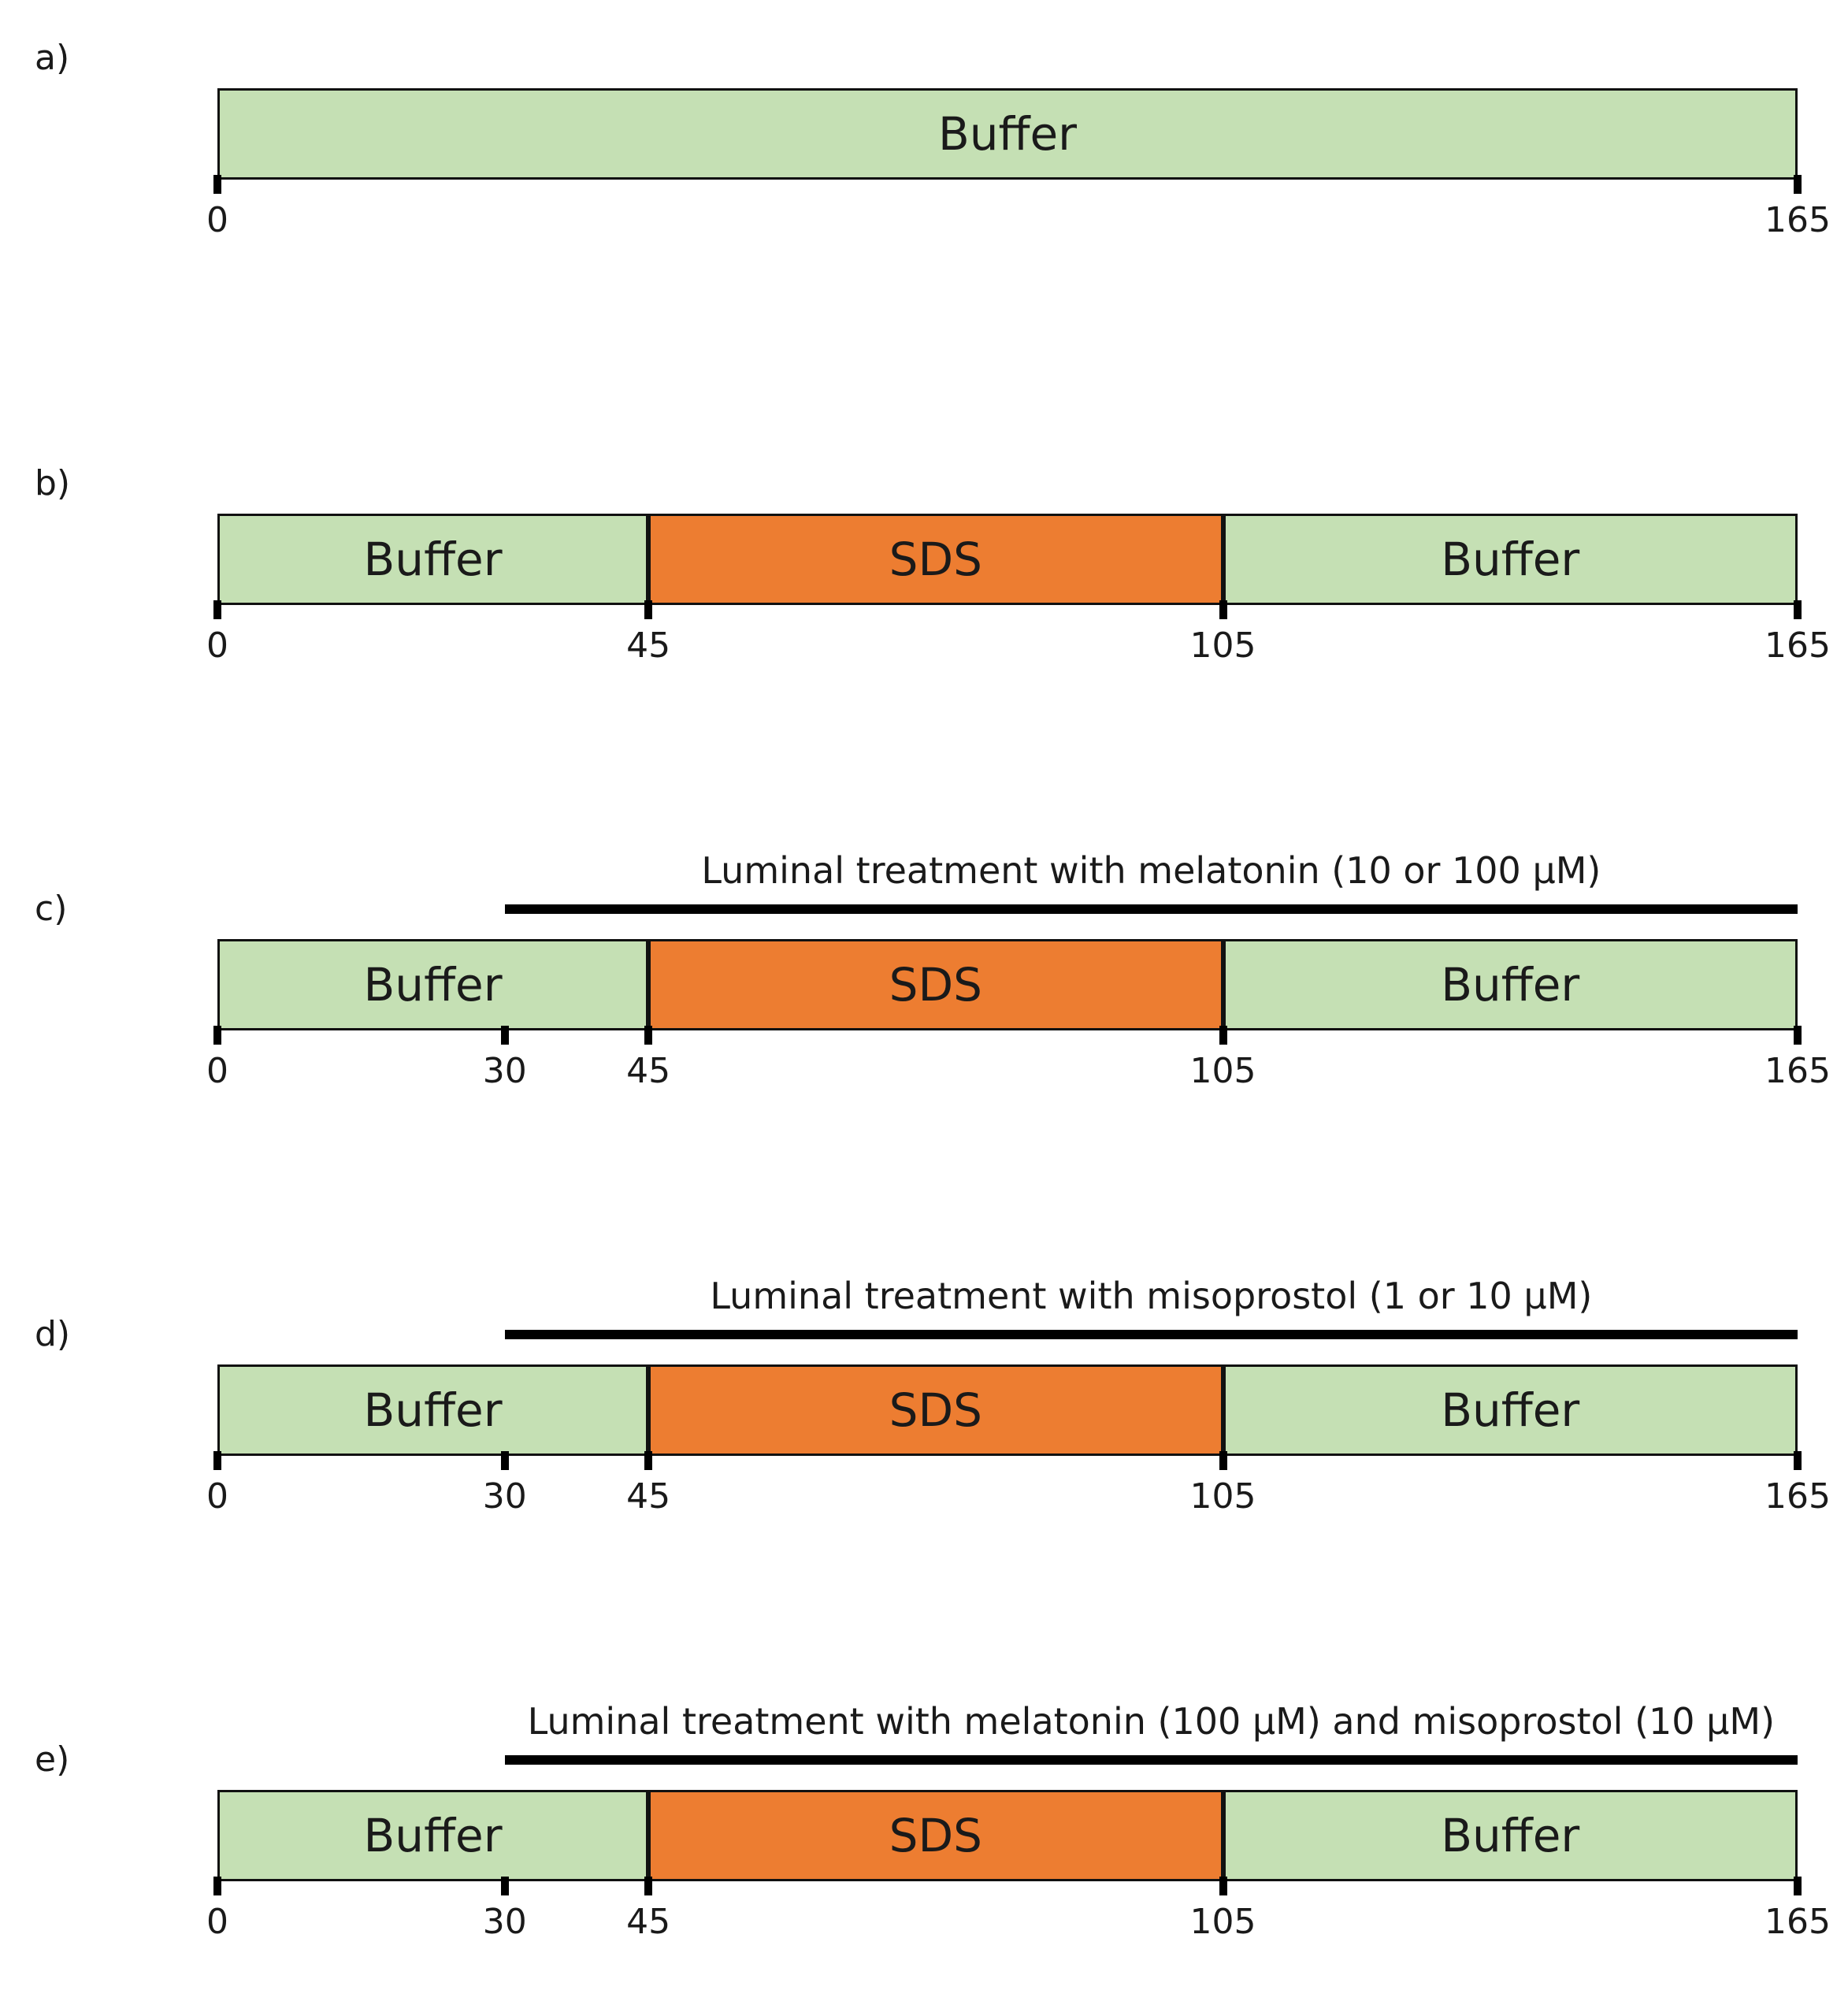 The height and width of the screenshot is (1990, 1848). I want to click on panel-label: d), so click(53, 1334).